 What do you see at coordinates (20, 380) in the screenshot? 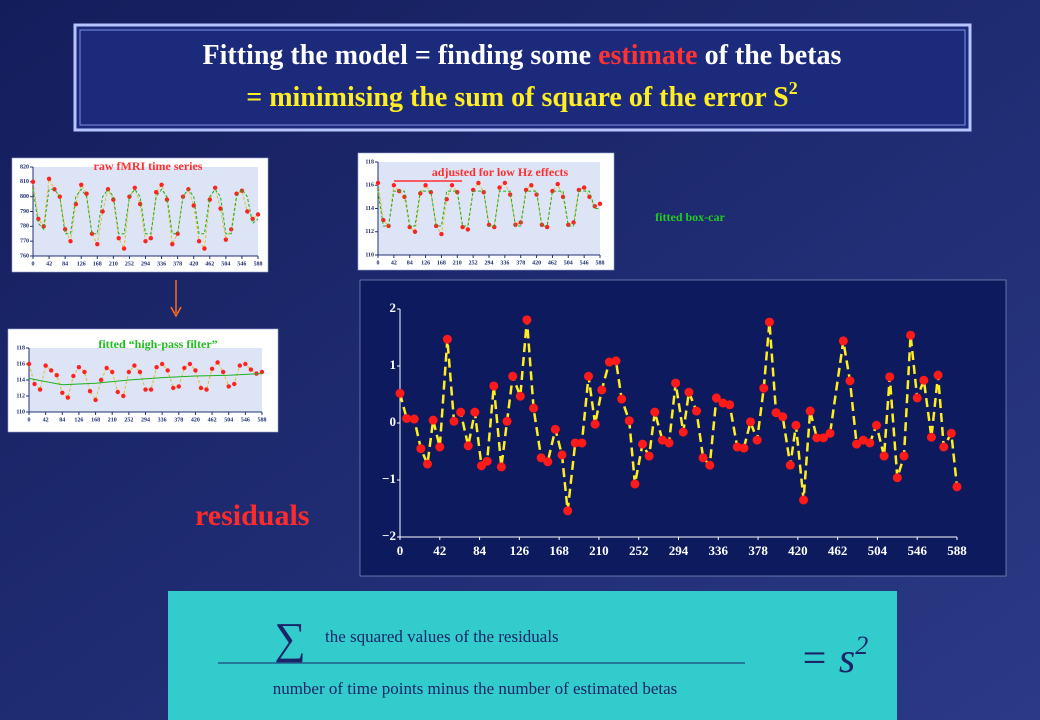
I see `y-tick-label: 114` at bounding box center [20, 380].